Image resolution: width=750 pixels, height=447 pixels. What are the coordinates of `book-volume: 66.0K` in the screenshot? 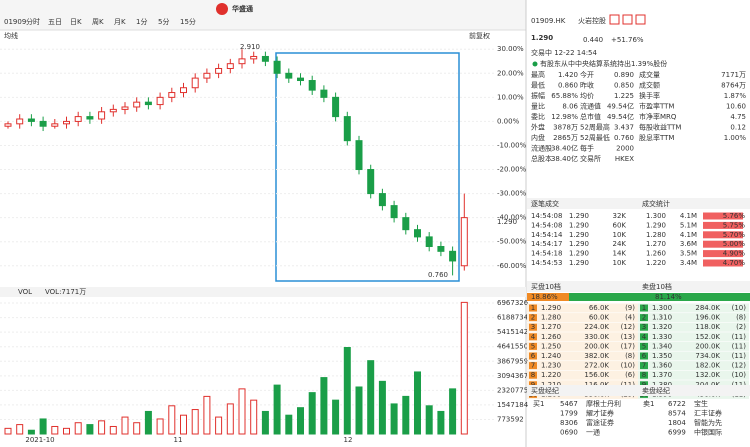 It's located at (599, 308).